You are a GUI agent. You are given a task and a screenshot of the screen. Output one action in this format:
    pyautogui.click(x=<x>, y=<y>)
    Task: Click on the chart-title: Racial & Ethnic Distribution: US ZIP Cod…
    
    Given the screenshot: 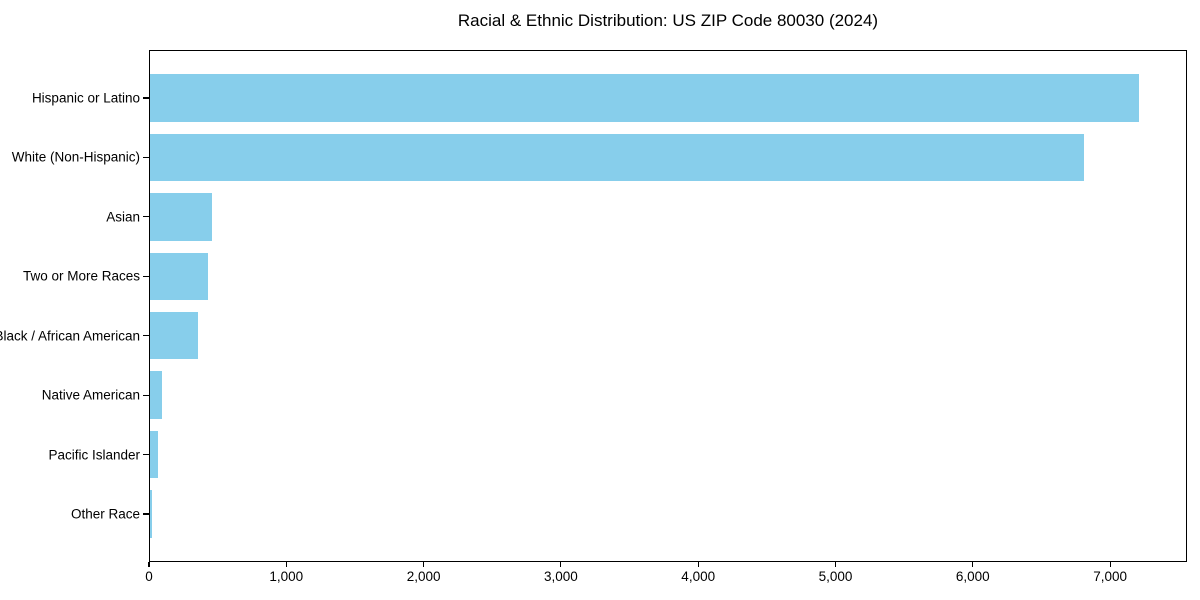 What is the action you would take?
    pyautogui.click(x=668, y=20)
    